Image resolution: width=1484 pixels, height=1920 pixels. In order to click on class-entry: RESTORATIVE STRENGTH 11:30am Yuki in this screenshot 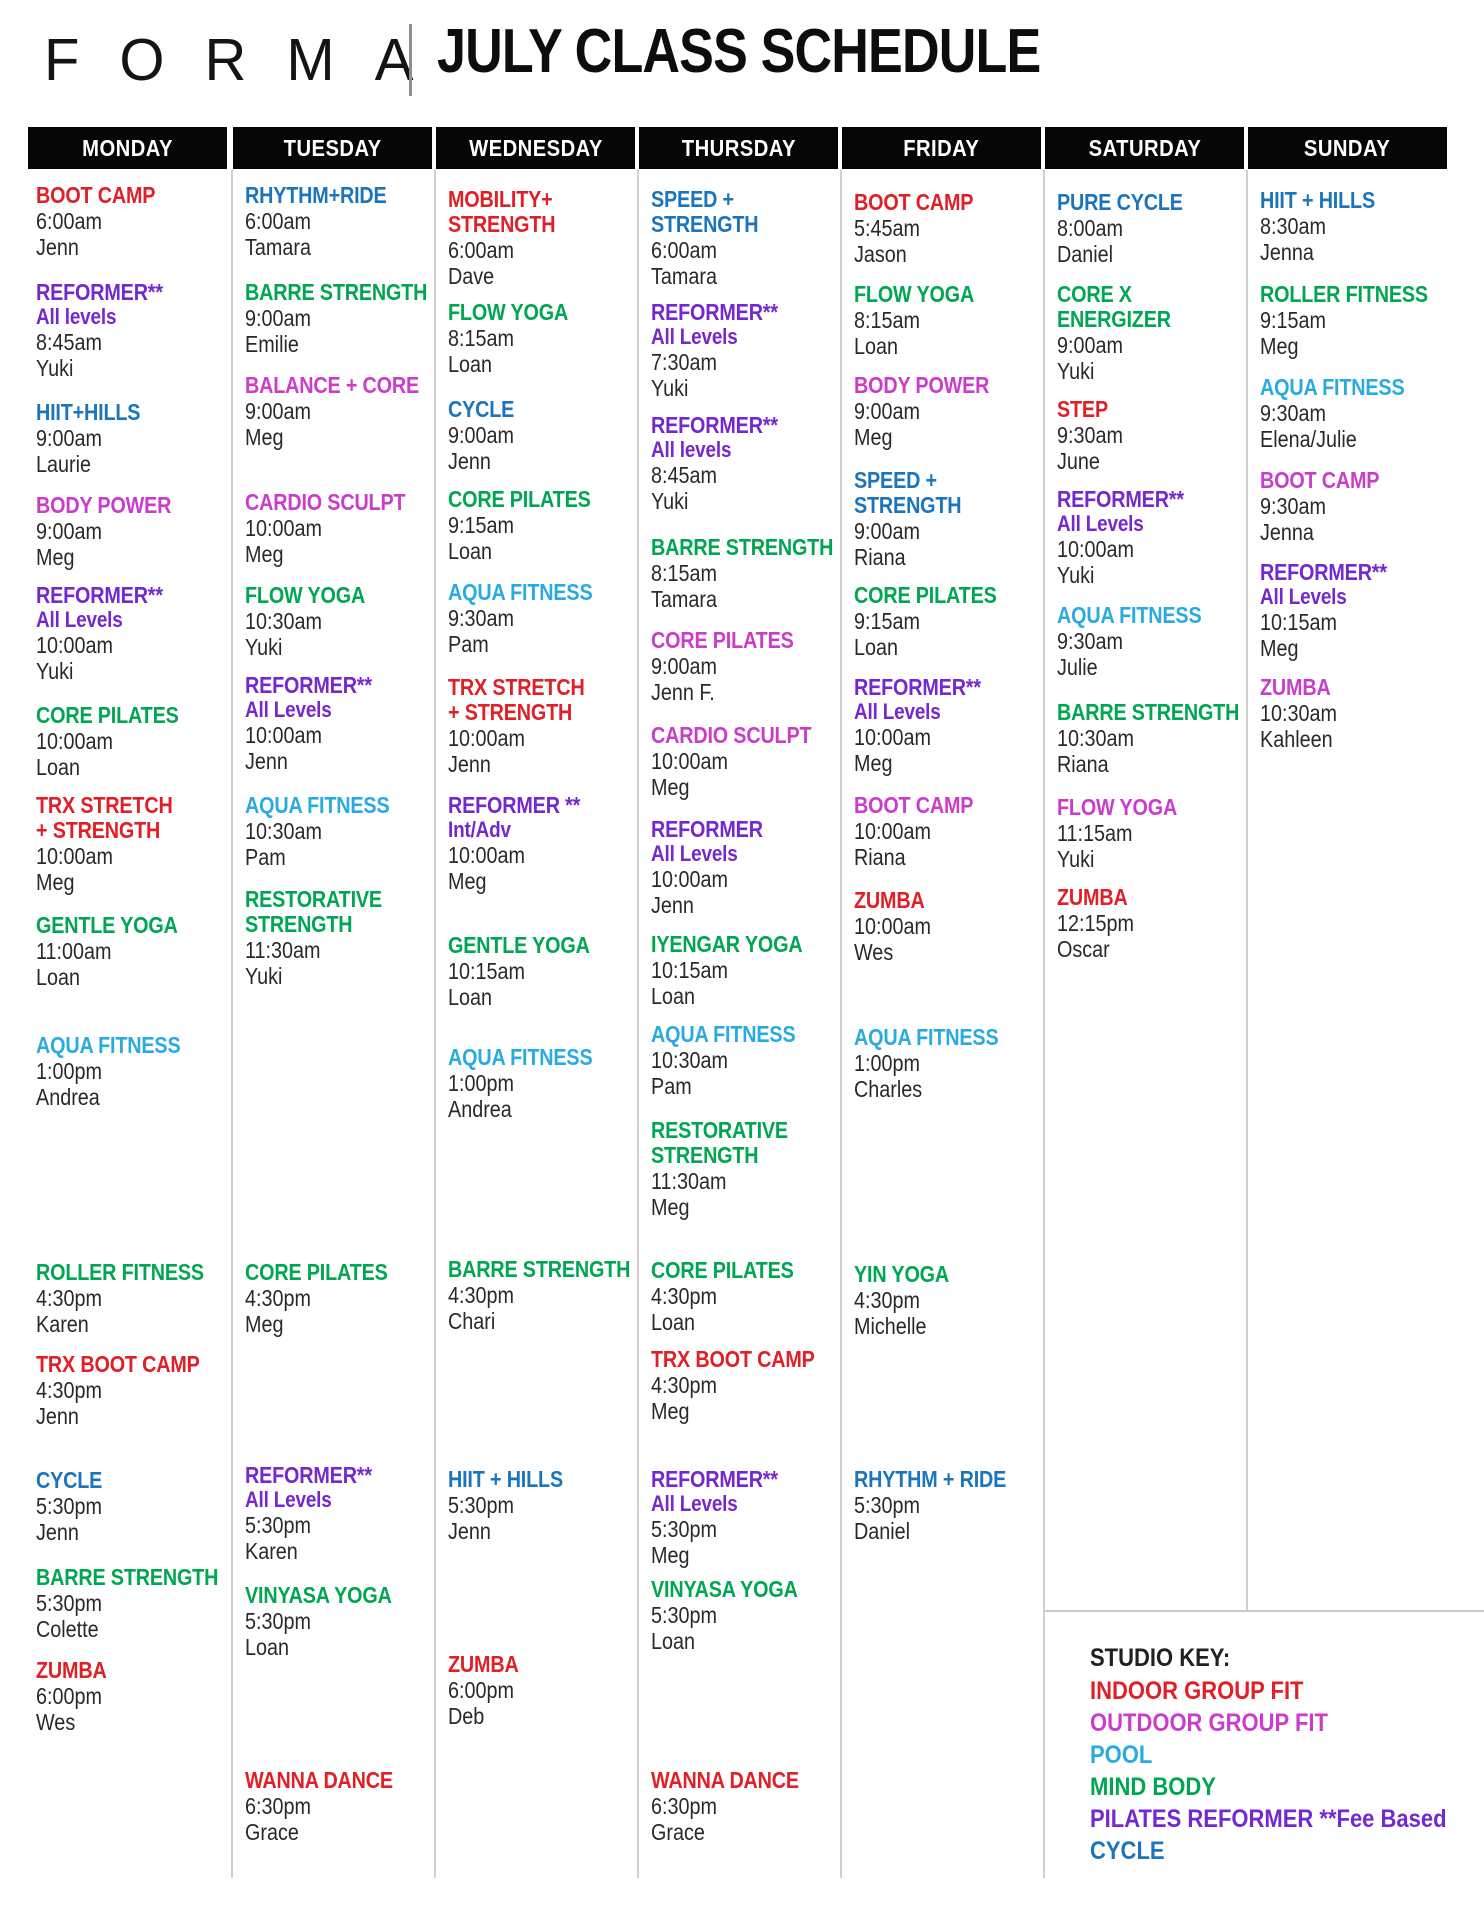, I will do `click(347, 938)`.